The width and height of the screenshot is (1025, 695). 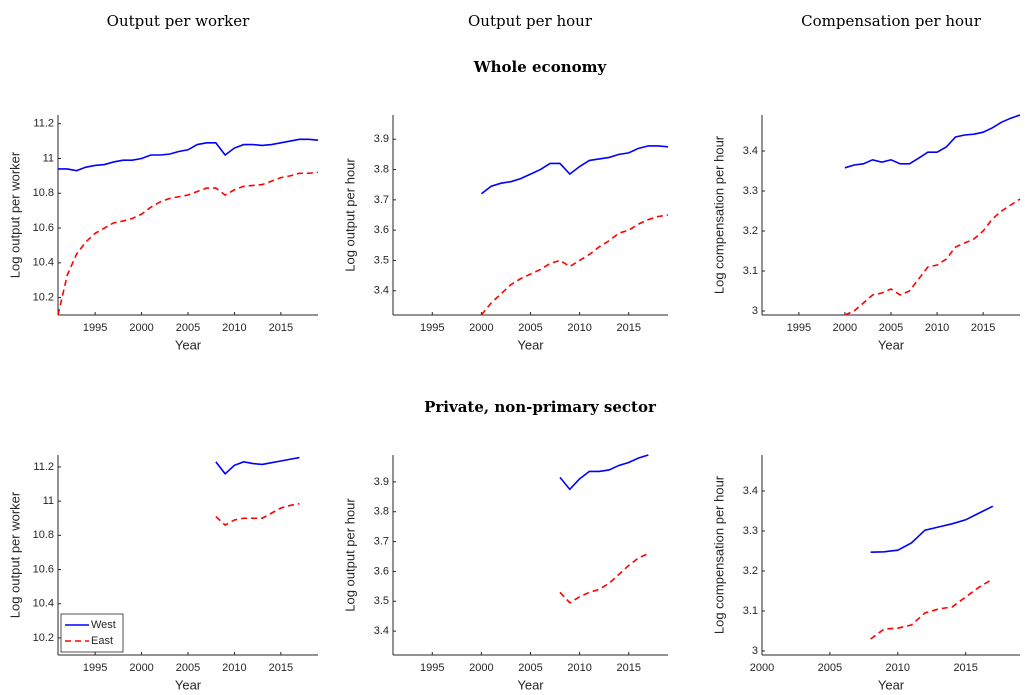 What do you see at coordinates (891, 21) in the screenshot?
I see `column-title: Compensation per hour` at bounding box center [891, 21].